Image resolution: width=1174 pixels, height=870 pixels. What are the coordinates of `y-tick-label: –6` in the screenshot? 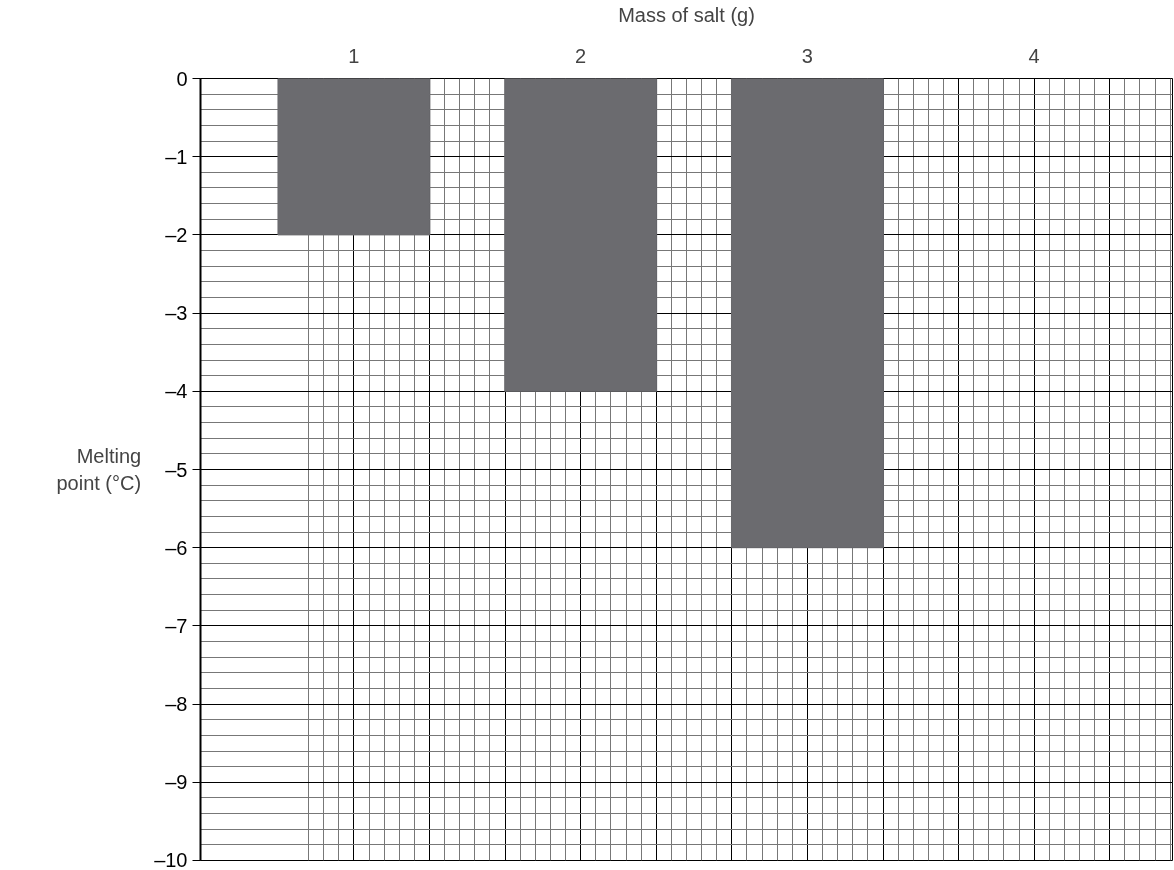 It's located at (176, 547).